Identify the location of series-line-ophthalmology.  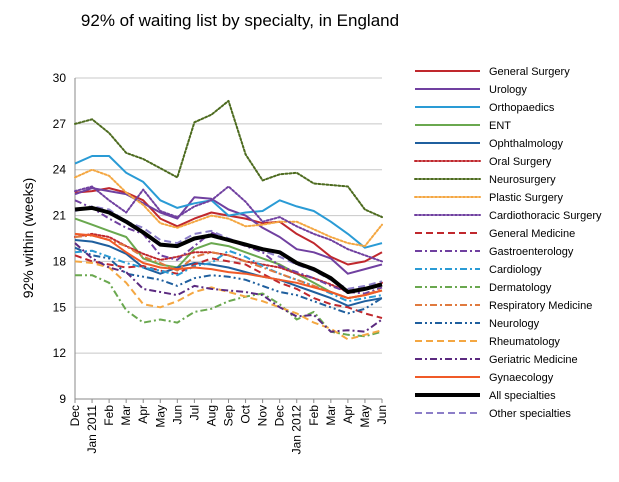
(228, 273).